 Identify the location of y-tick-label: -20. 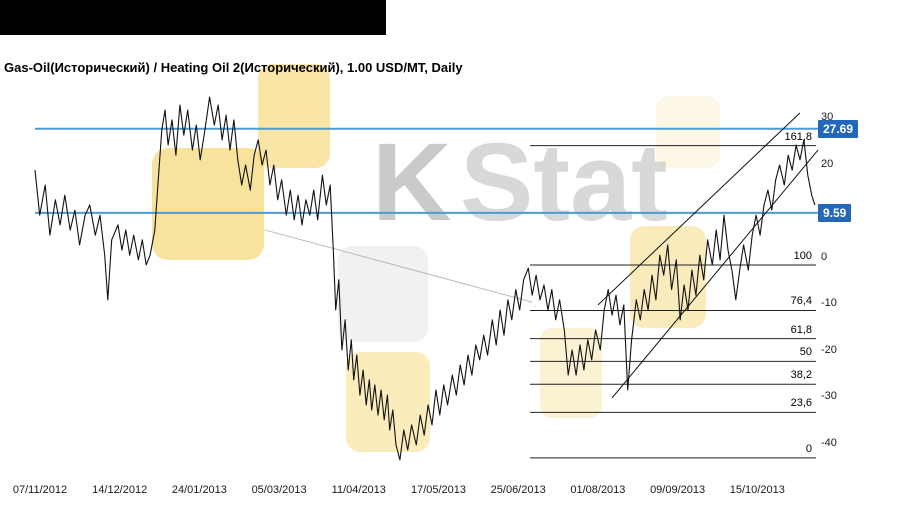
(829, 349).